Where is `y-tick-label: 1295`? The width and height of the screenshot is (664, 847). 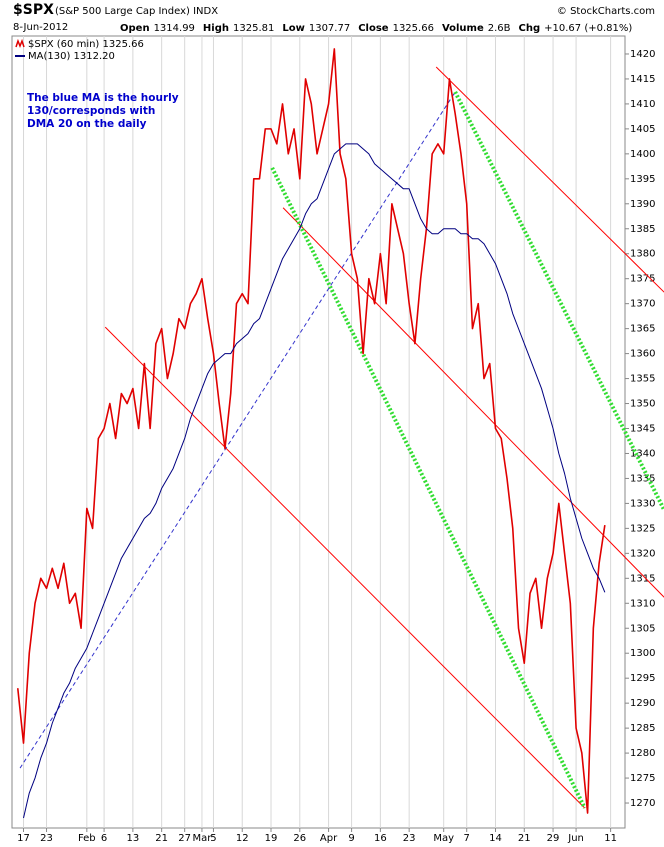 y-tick-label: 1295 is located at coordinates (642, 678).